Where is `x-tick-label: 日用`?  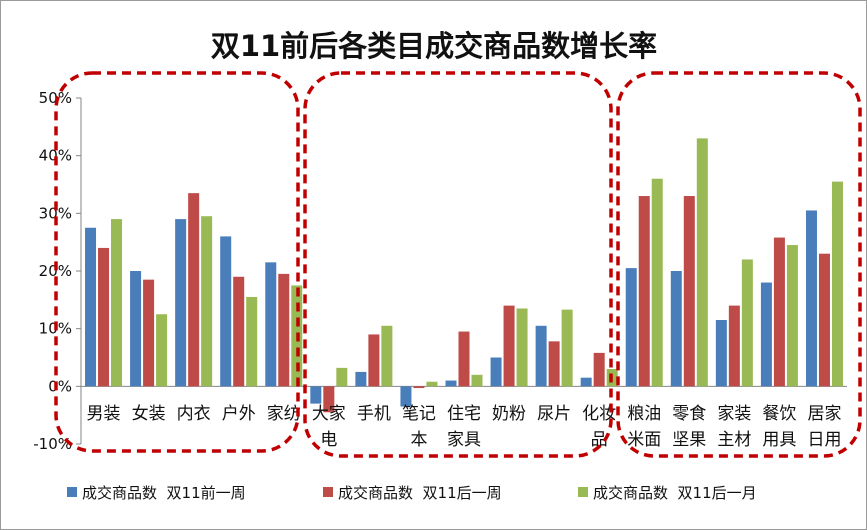 x-tick-label: 日用 is located at coordinates (824, 440).